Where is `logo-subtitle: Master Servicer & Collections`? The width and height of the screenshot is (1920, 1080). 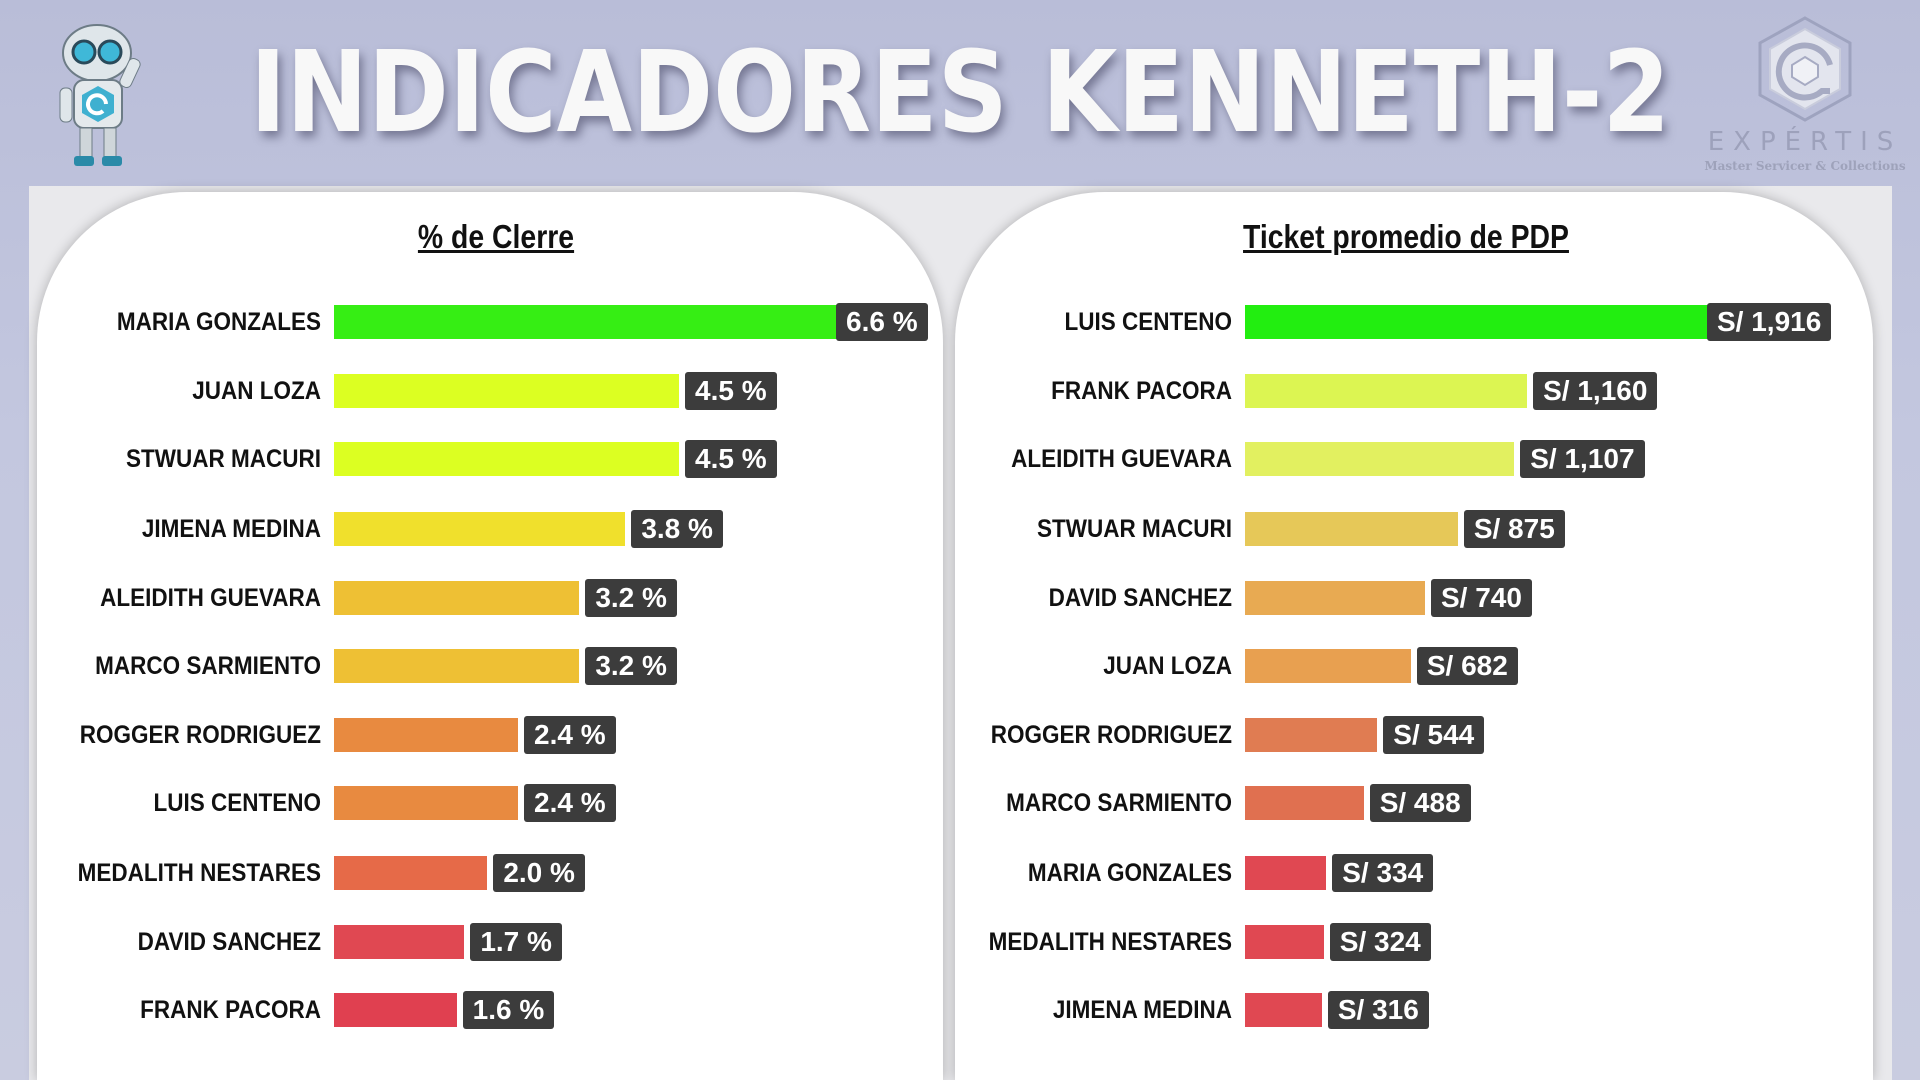 logo-subtitle: Master Servicer & Collections is located at coordinates (1805, 166).